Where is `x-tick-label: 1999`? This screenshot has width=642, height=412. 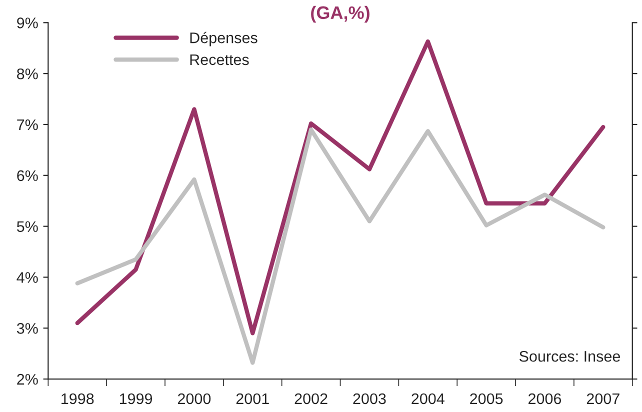 x-tick-label: 1999 is located at coordinates (136, 398).